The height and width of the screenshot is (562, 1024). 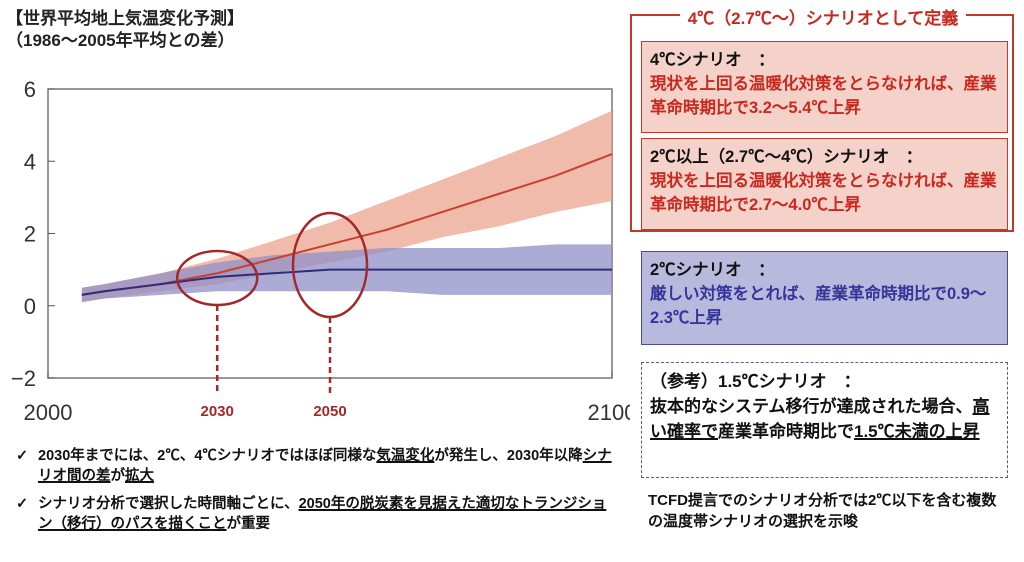 What do you see at coordinates (125, 18) in the screenshot?
I see `chart-title: 【世界平均地上気温変化予測】` at bounding box center [125, 18].